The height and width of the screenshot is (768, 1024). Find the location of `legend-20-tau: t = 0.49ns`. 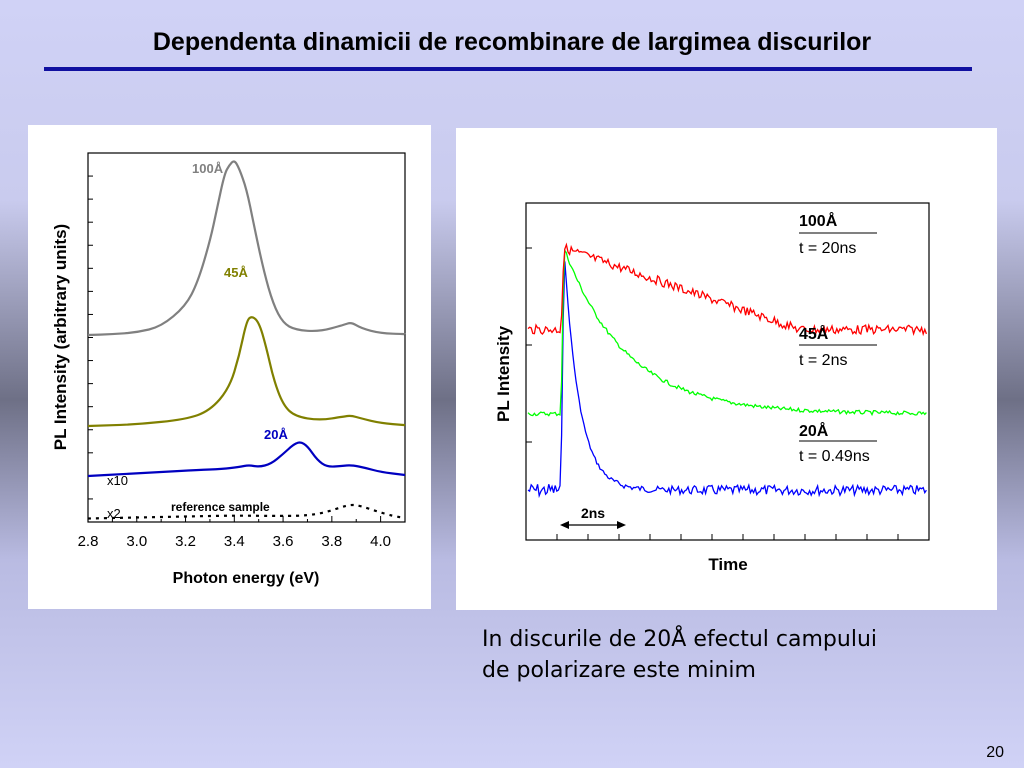

legend-20-tau: t = 0.49ns is located at coordinates (834, 456).